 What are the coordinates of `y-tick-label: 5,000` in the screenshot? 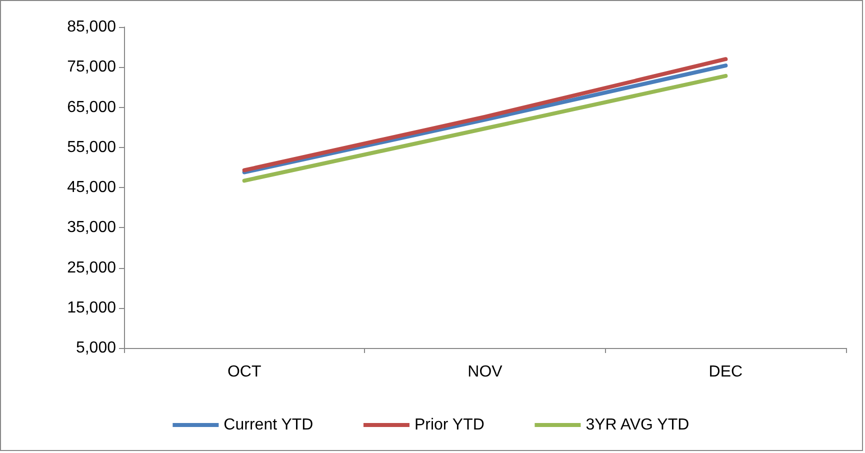 It's located at (96, 348).